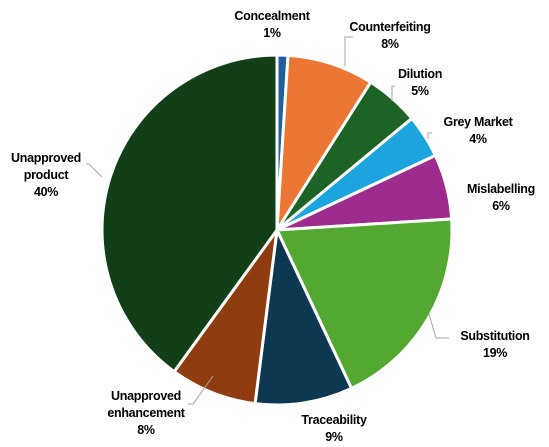 The height and width of the screenshot is (447, 549). What do you see at coordinates (494, 336) in the screenshot?
I see `data-label-name: Substitution` at bounding box center [494, 336].